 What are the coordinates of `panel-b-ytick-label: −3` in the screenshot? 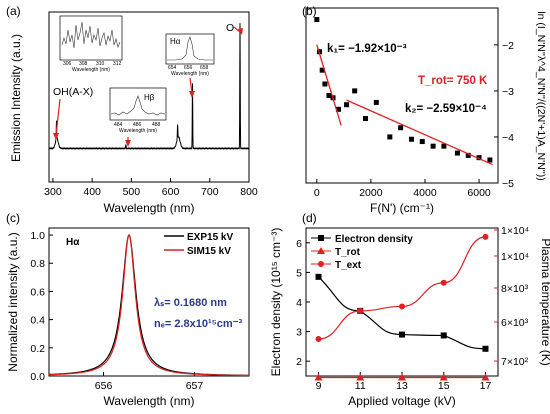 It's located at (508, 92).